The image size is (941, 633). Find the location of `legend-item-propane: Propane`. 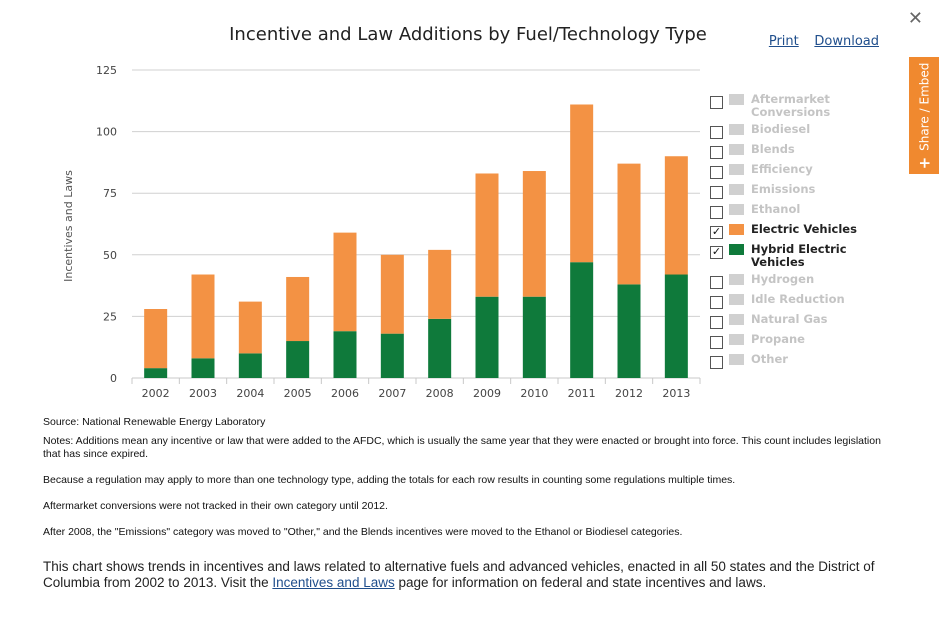

legend-item-propane: Propane is located at coordinates (785, 341).